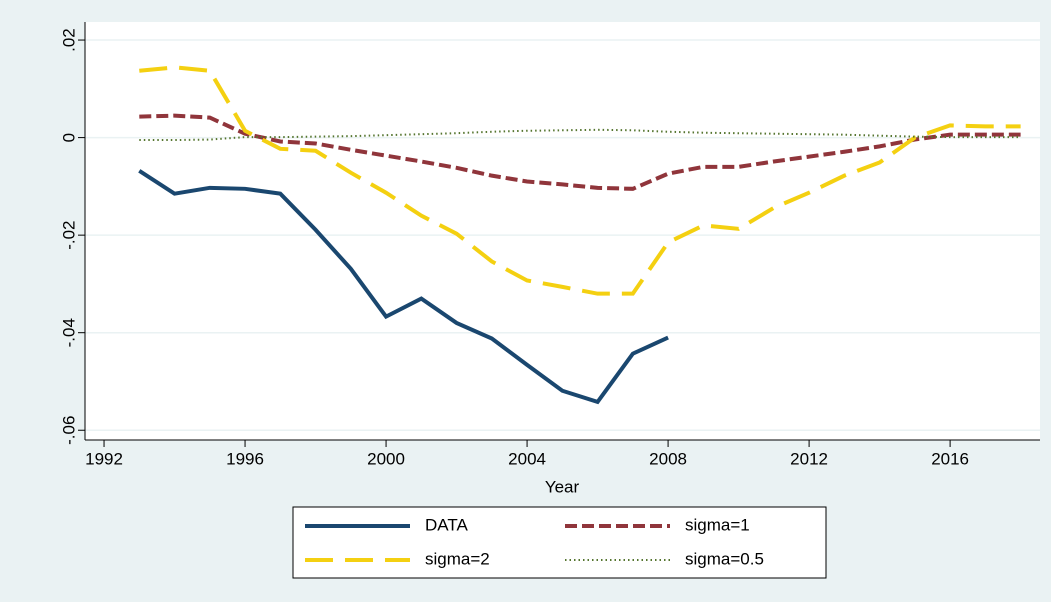 The image size is (1051, 602). Describe the element at coordinates (809, 458) in the screenshot. I see `x-tick-label: 2012` at that location.